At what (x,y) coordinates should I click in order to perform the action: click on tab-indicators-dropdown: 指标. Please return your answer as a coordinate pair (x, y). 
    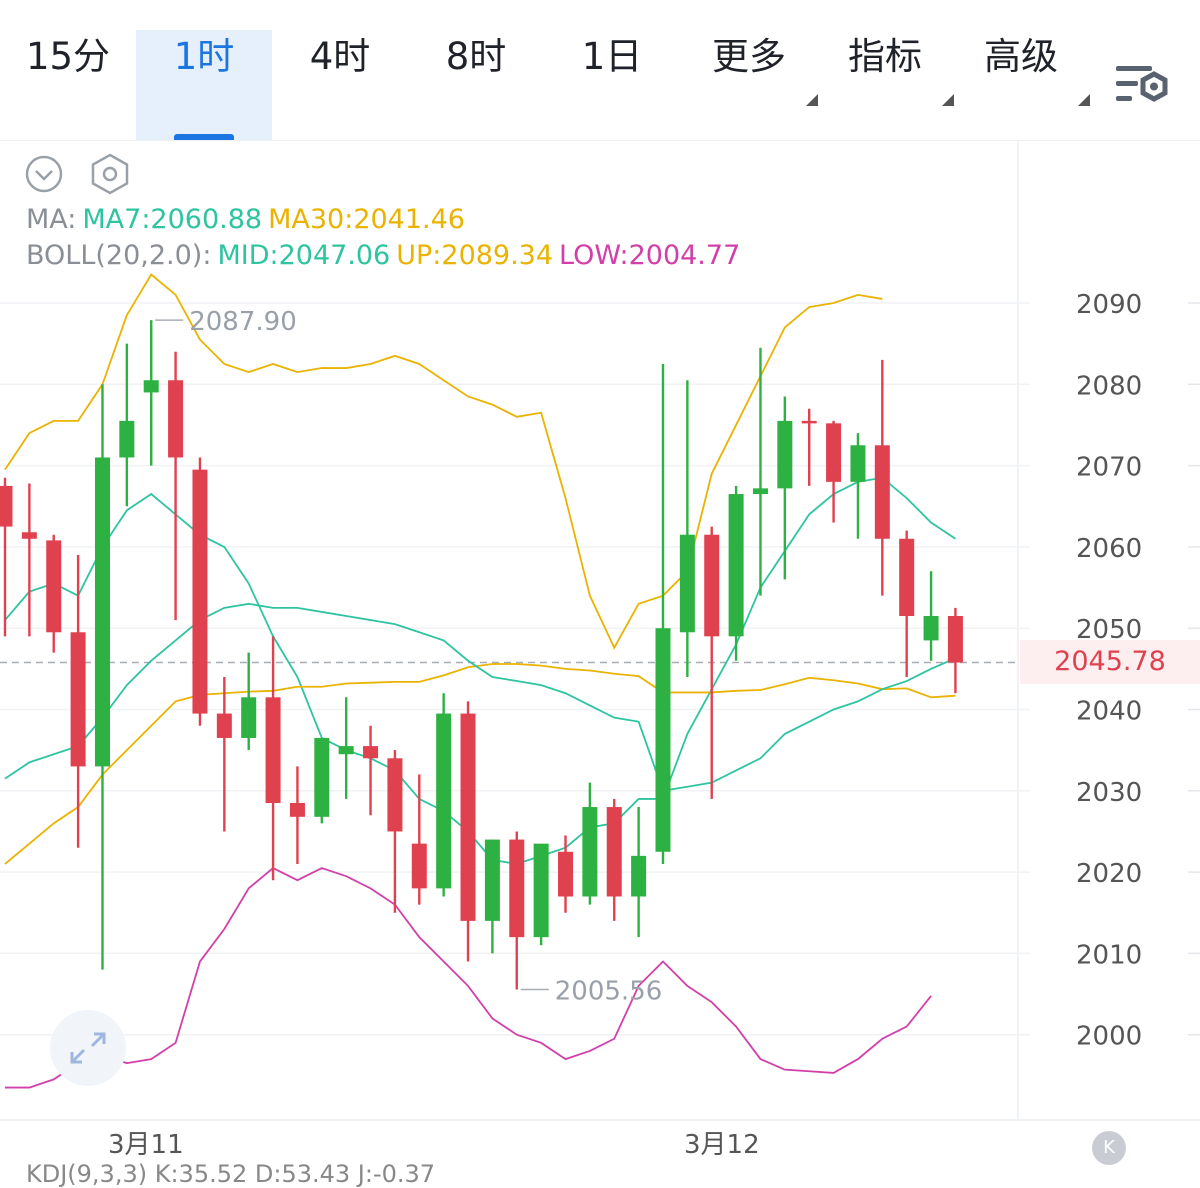
    Looking at the image, I should click on (892, 85).